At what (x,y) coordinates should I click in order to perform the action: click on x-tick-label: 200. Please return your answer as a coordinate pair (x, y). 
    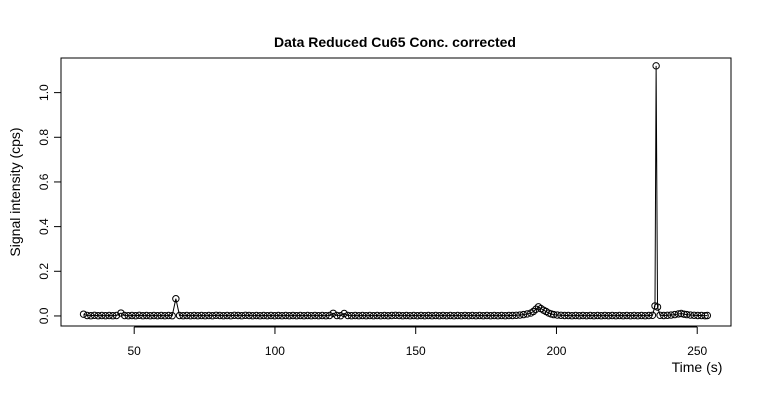
    Looking at the image, I should click on (556, 351).